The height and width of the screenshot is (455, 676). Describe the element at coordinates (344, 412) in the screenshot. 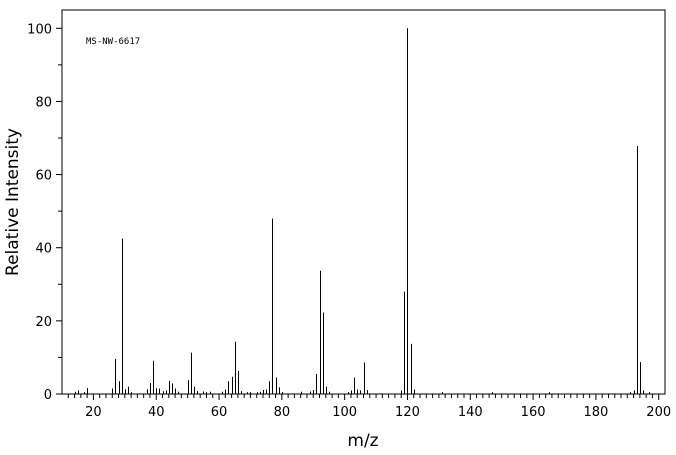

I see `x-tick-label: 100` at that location.